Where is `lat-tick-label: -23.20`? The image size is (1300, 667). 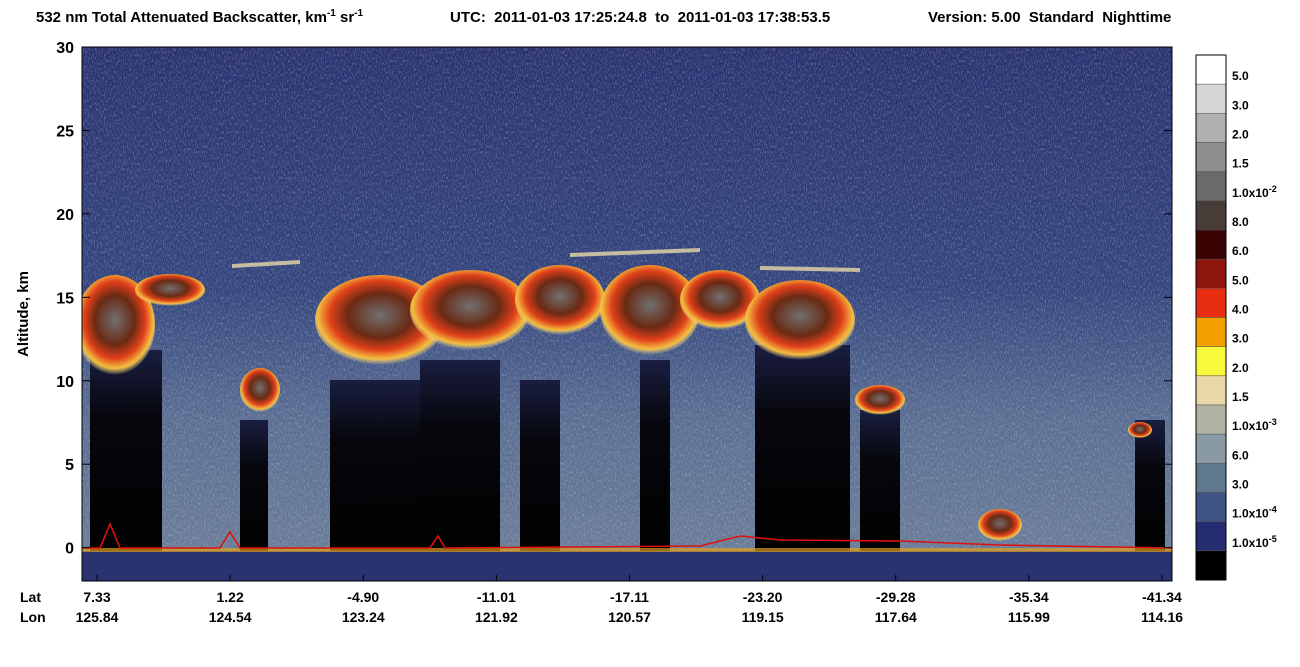 lat-tick-label: -23.20 is located at coordinates (763, 597).